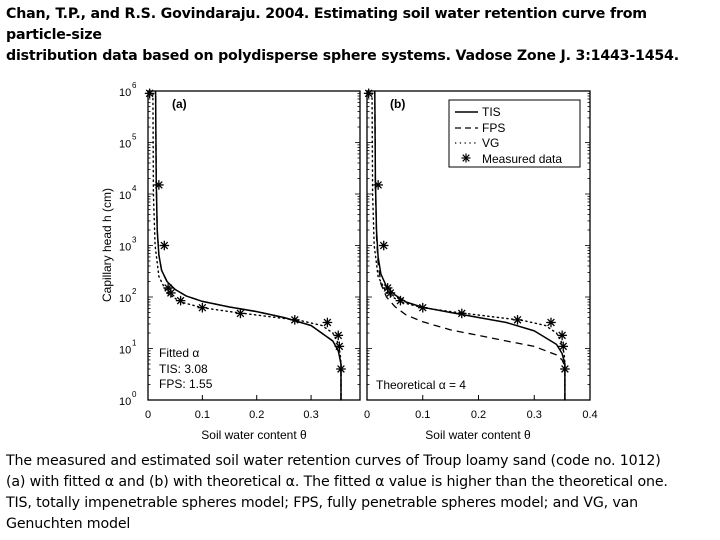 The width and height of the screenshot is (720, 540). What do you see at coordinates (134, 394) in the screenshot?
I see `y-tick-exponent: 0` at bounding box center [134, 394].